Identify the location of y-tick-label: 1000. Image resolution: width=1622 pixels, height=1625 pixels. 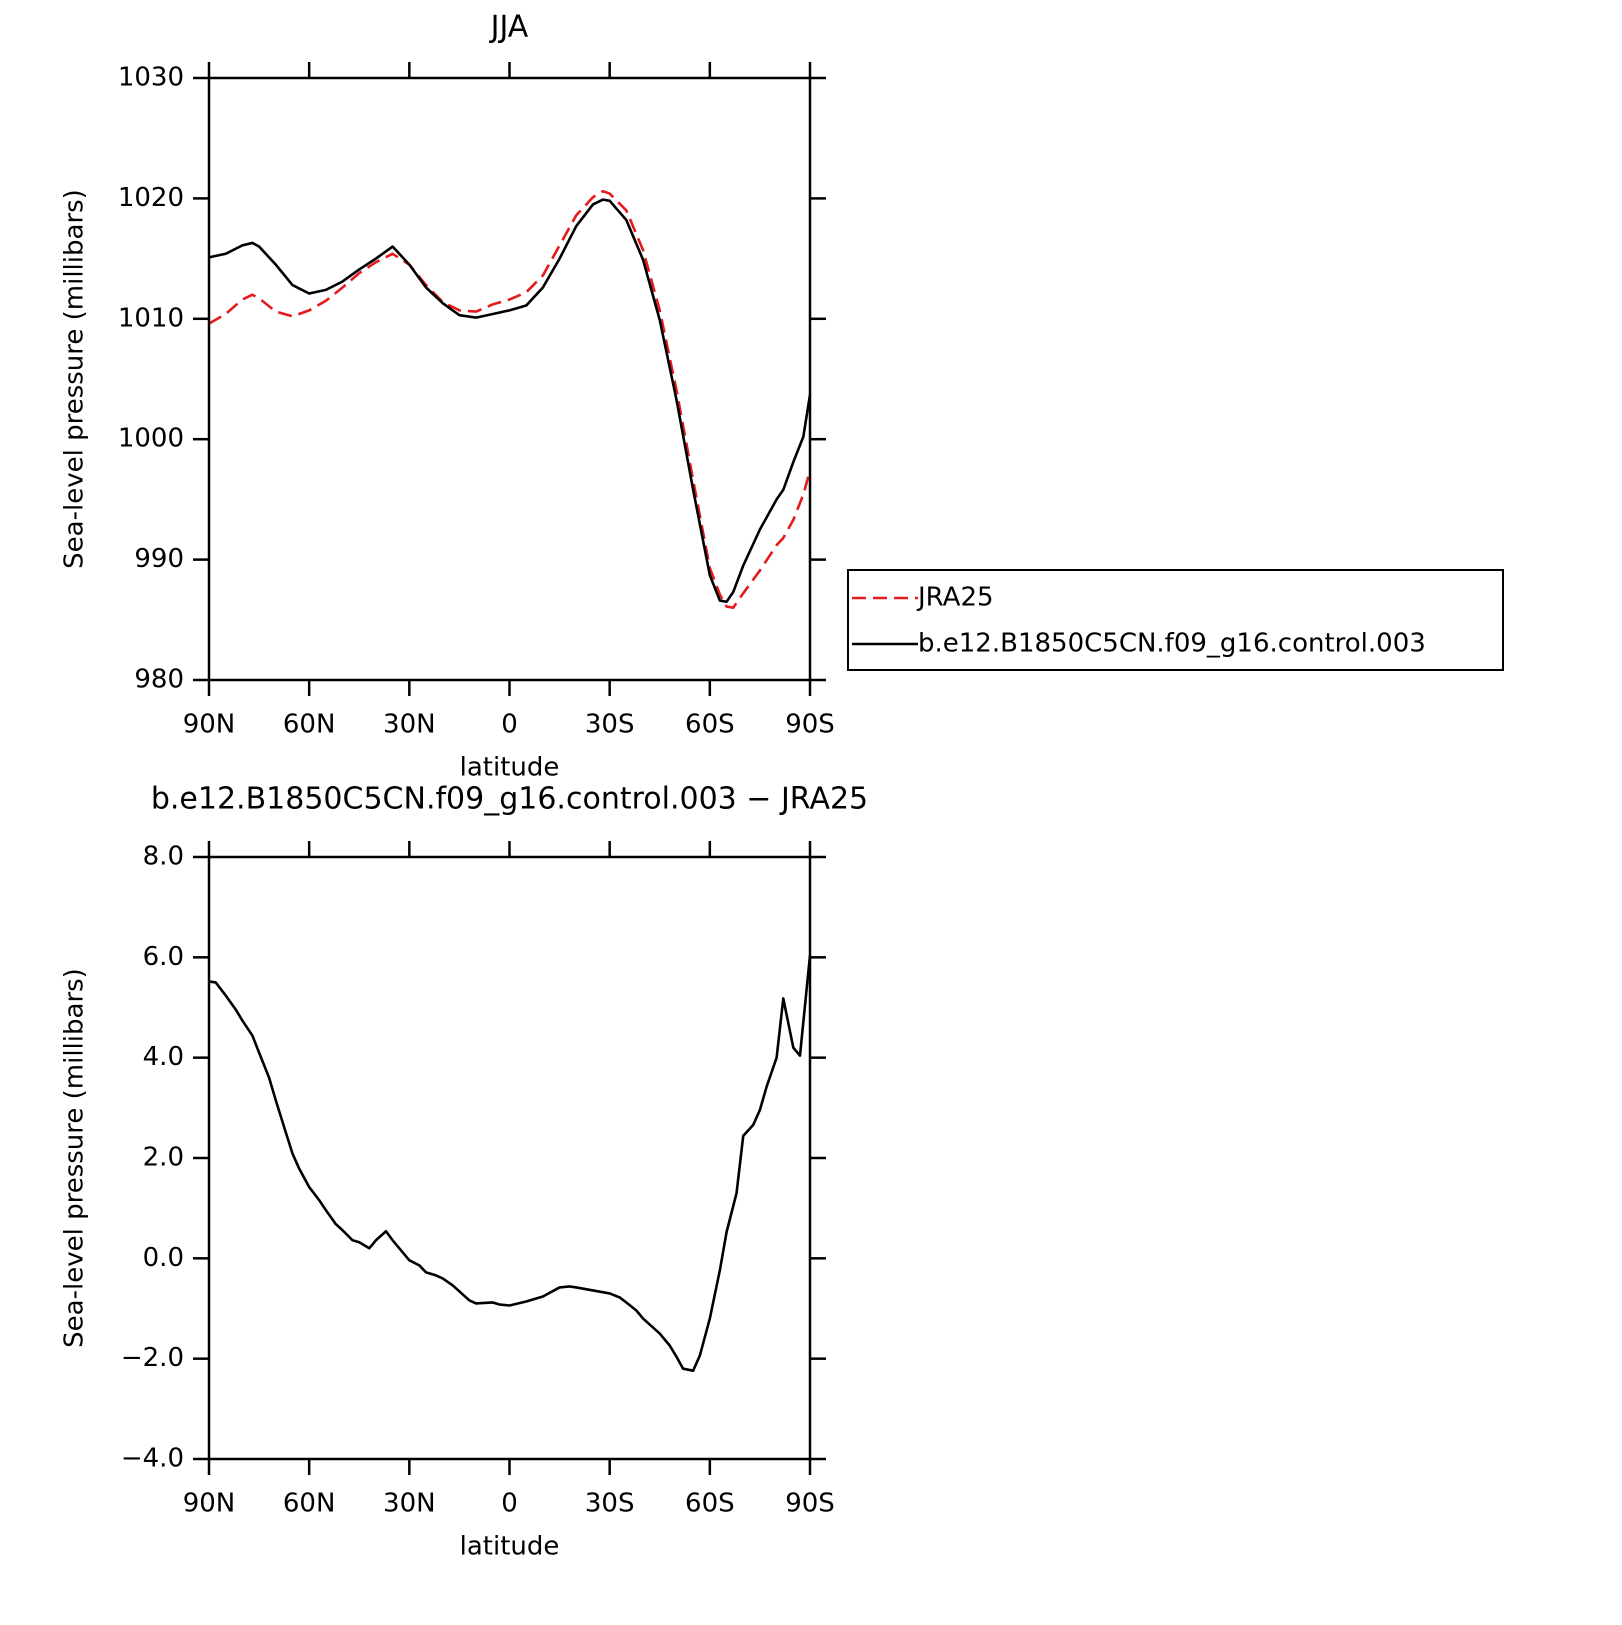
(151, 439).